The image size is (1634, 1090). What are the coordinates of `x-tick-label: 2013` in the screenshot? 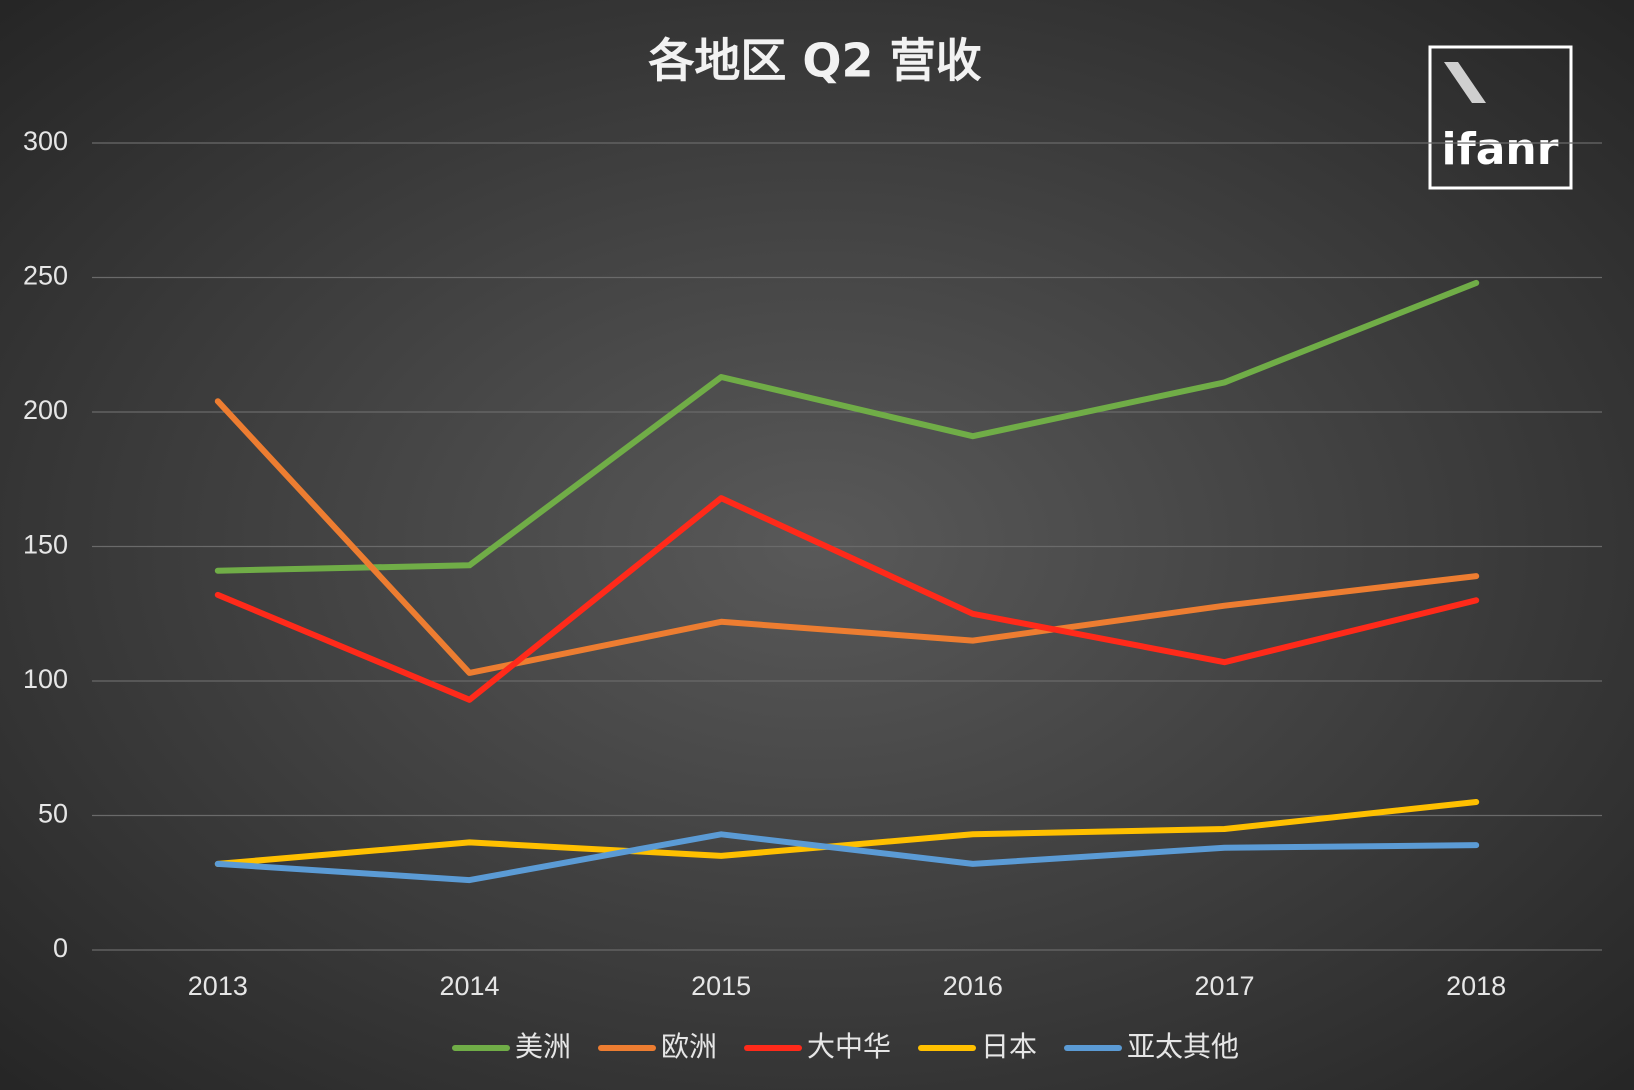 It's located at (218, 986).